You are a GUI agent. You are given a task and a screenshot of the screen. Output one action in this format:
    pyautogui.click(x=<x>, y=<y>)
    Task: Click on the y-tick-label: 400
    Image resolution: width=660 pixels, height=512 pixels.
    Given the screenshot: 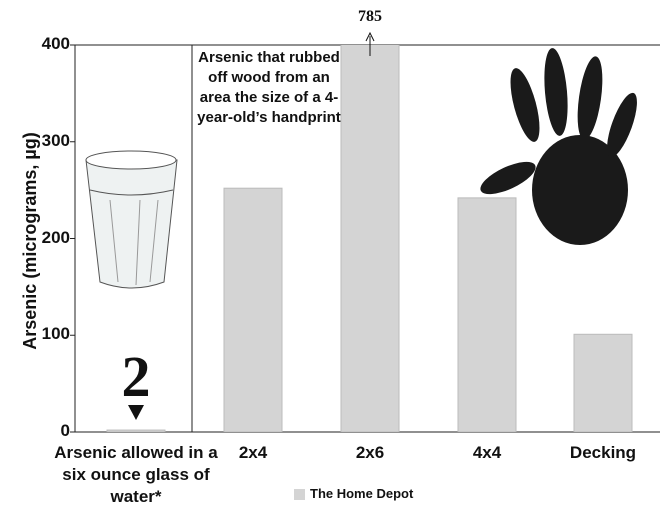 What is the action you would take?
    pyautogui.click(x=55, y=43)
    